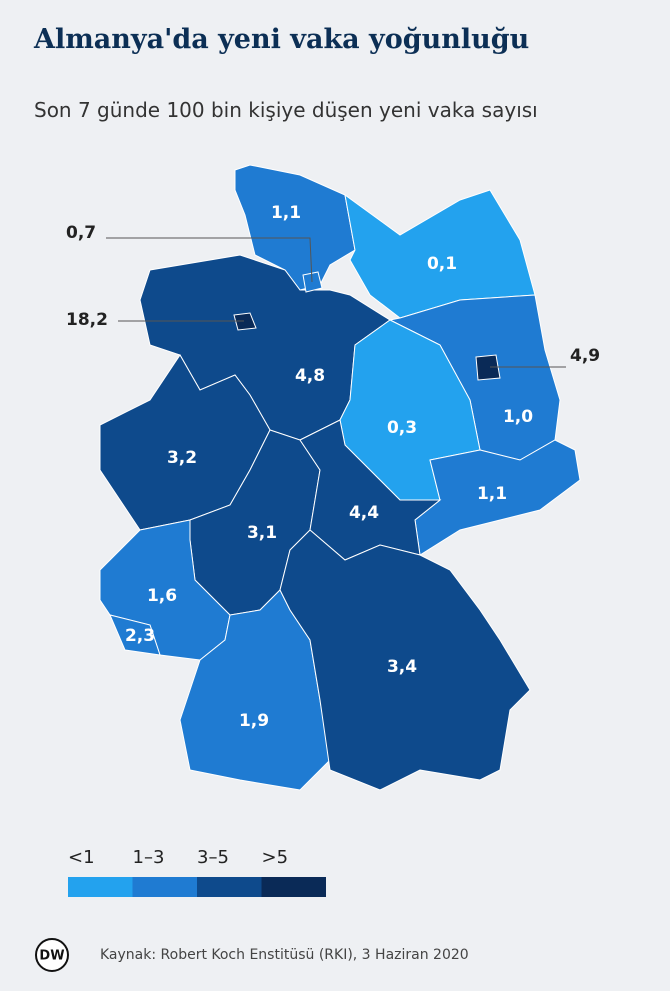 The width and height of the screenshot is (670, 991). What do you see at coordinates (197, 872) in the screenshot?
I see `legend: <1 1–3 3–5 >5` at bounding box center [197, 872].